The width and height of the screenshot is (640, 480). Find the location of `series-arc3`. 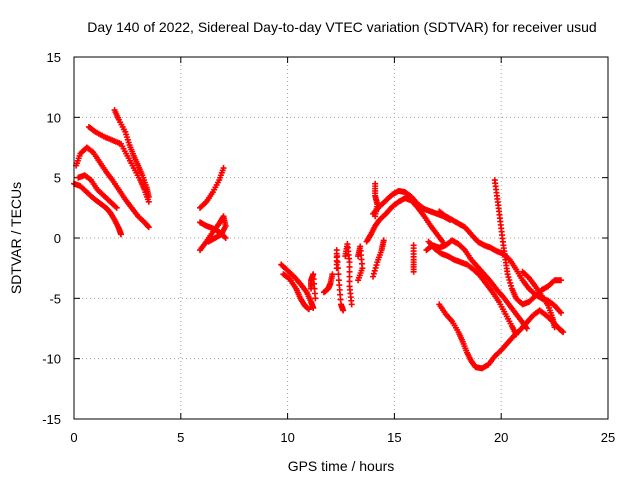

series-arc3 is located at coordinates (118, 164).